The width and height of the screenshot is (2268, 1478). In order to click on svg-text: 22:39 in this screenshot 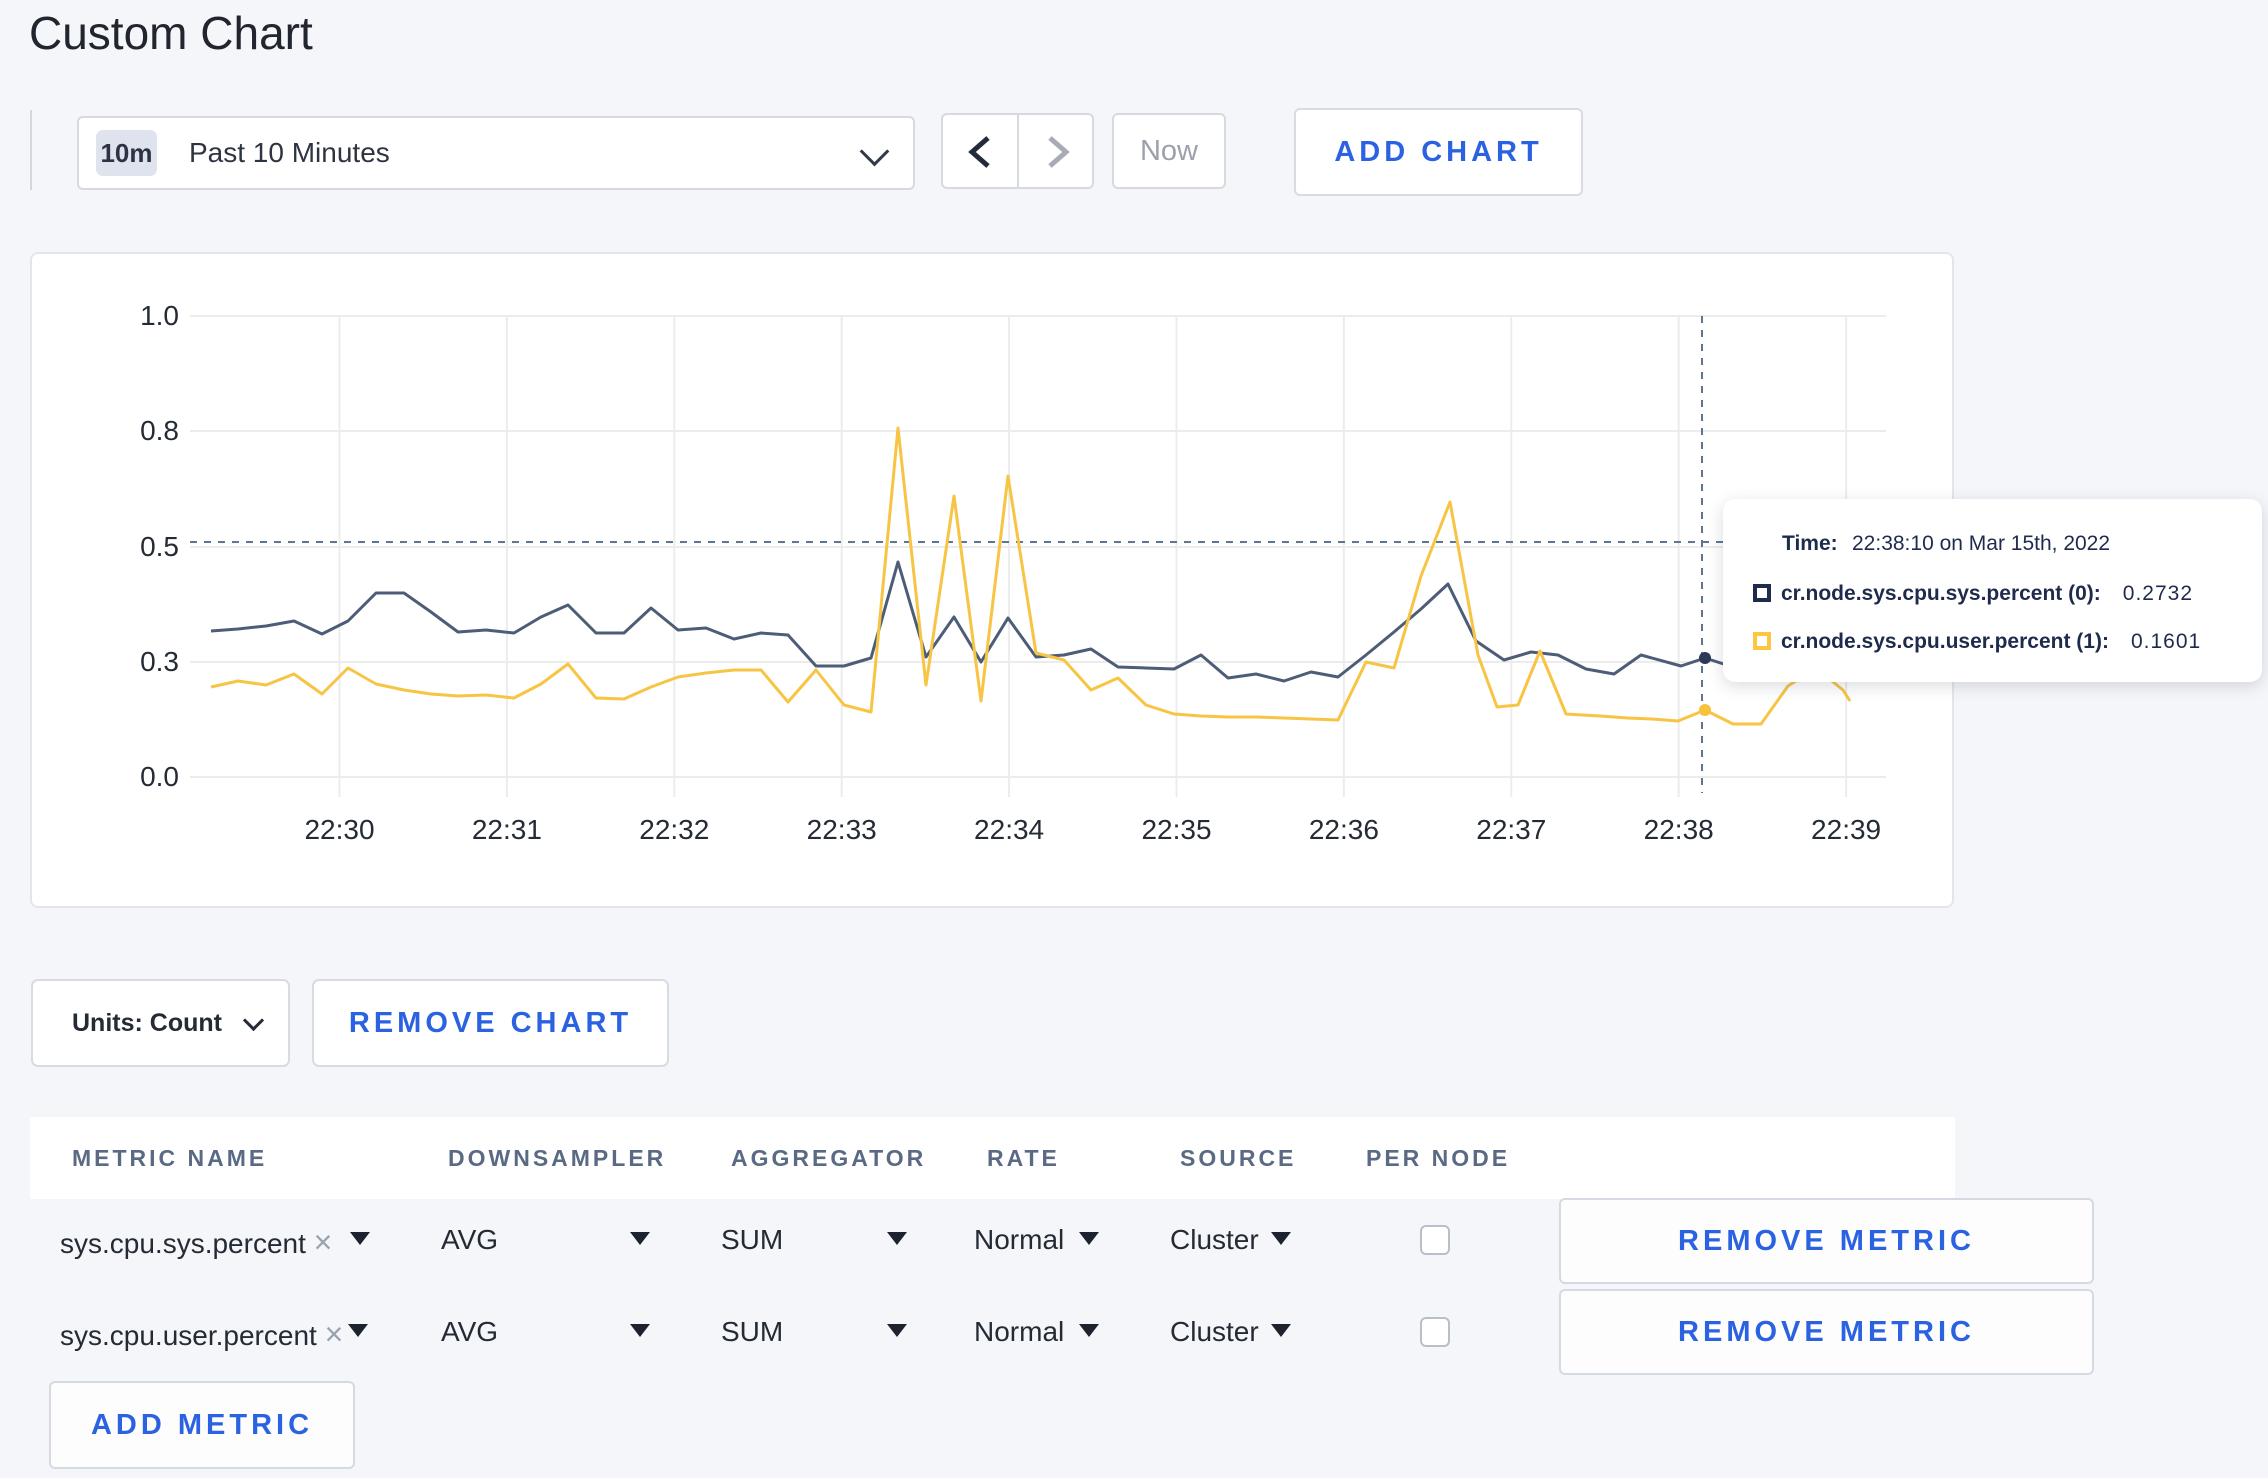, I will do `click(1846, 829)`.